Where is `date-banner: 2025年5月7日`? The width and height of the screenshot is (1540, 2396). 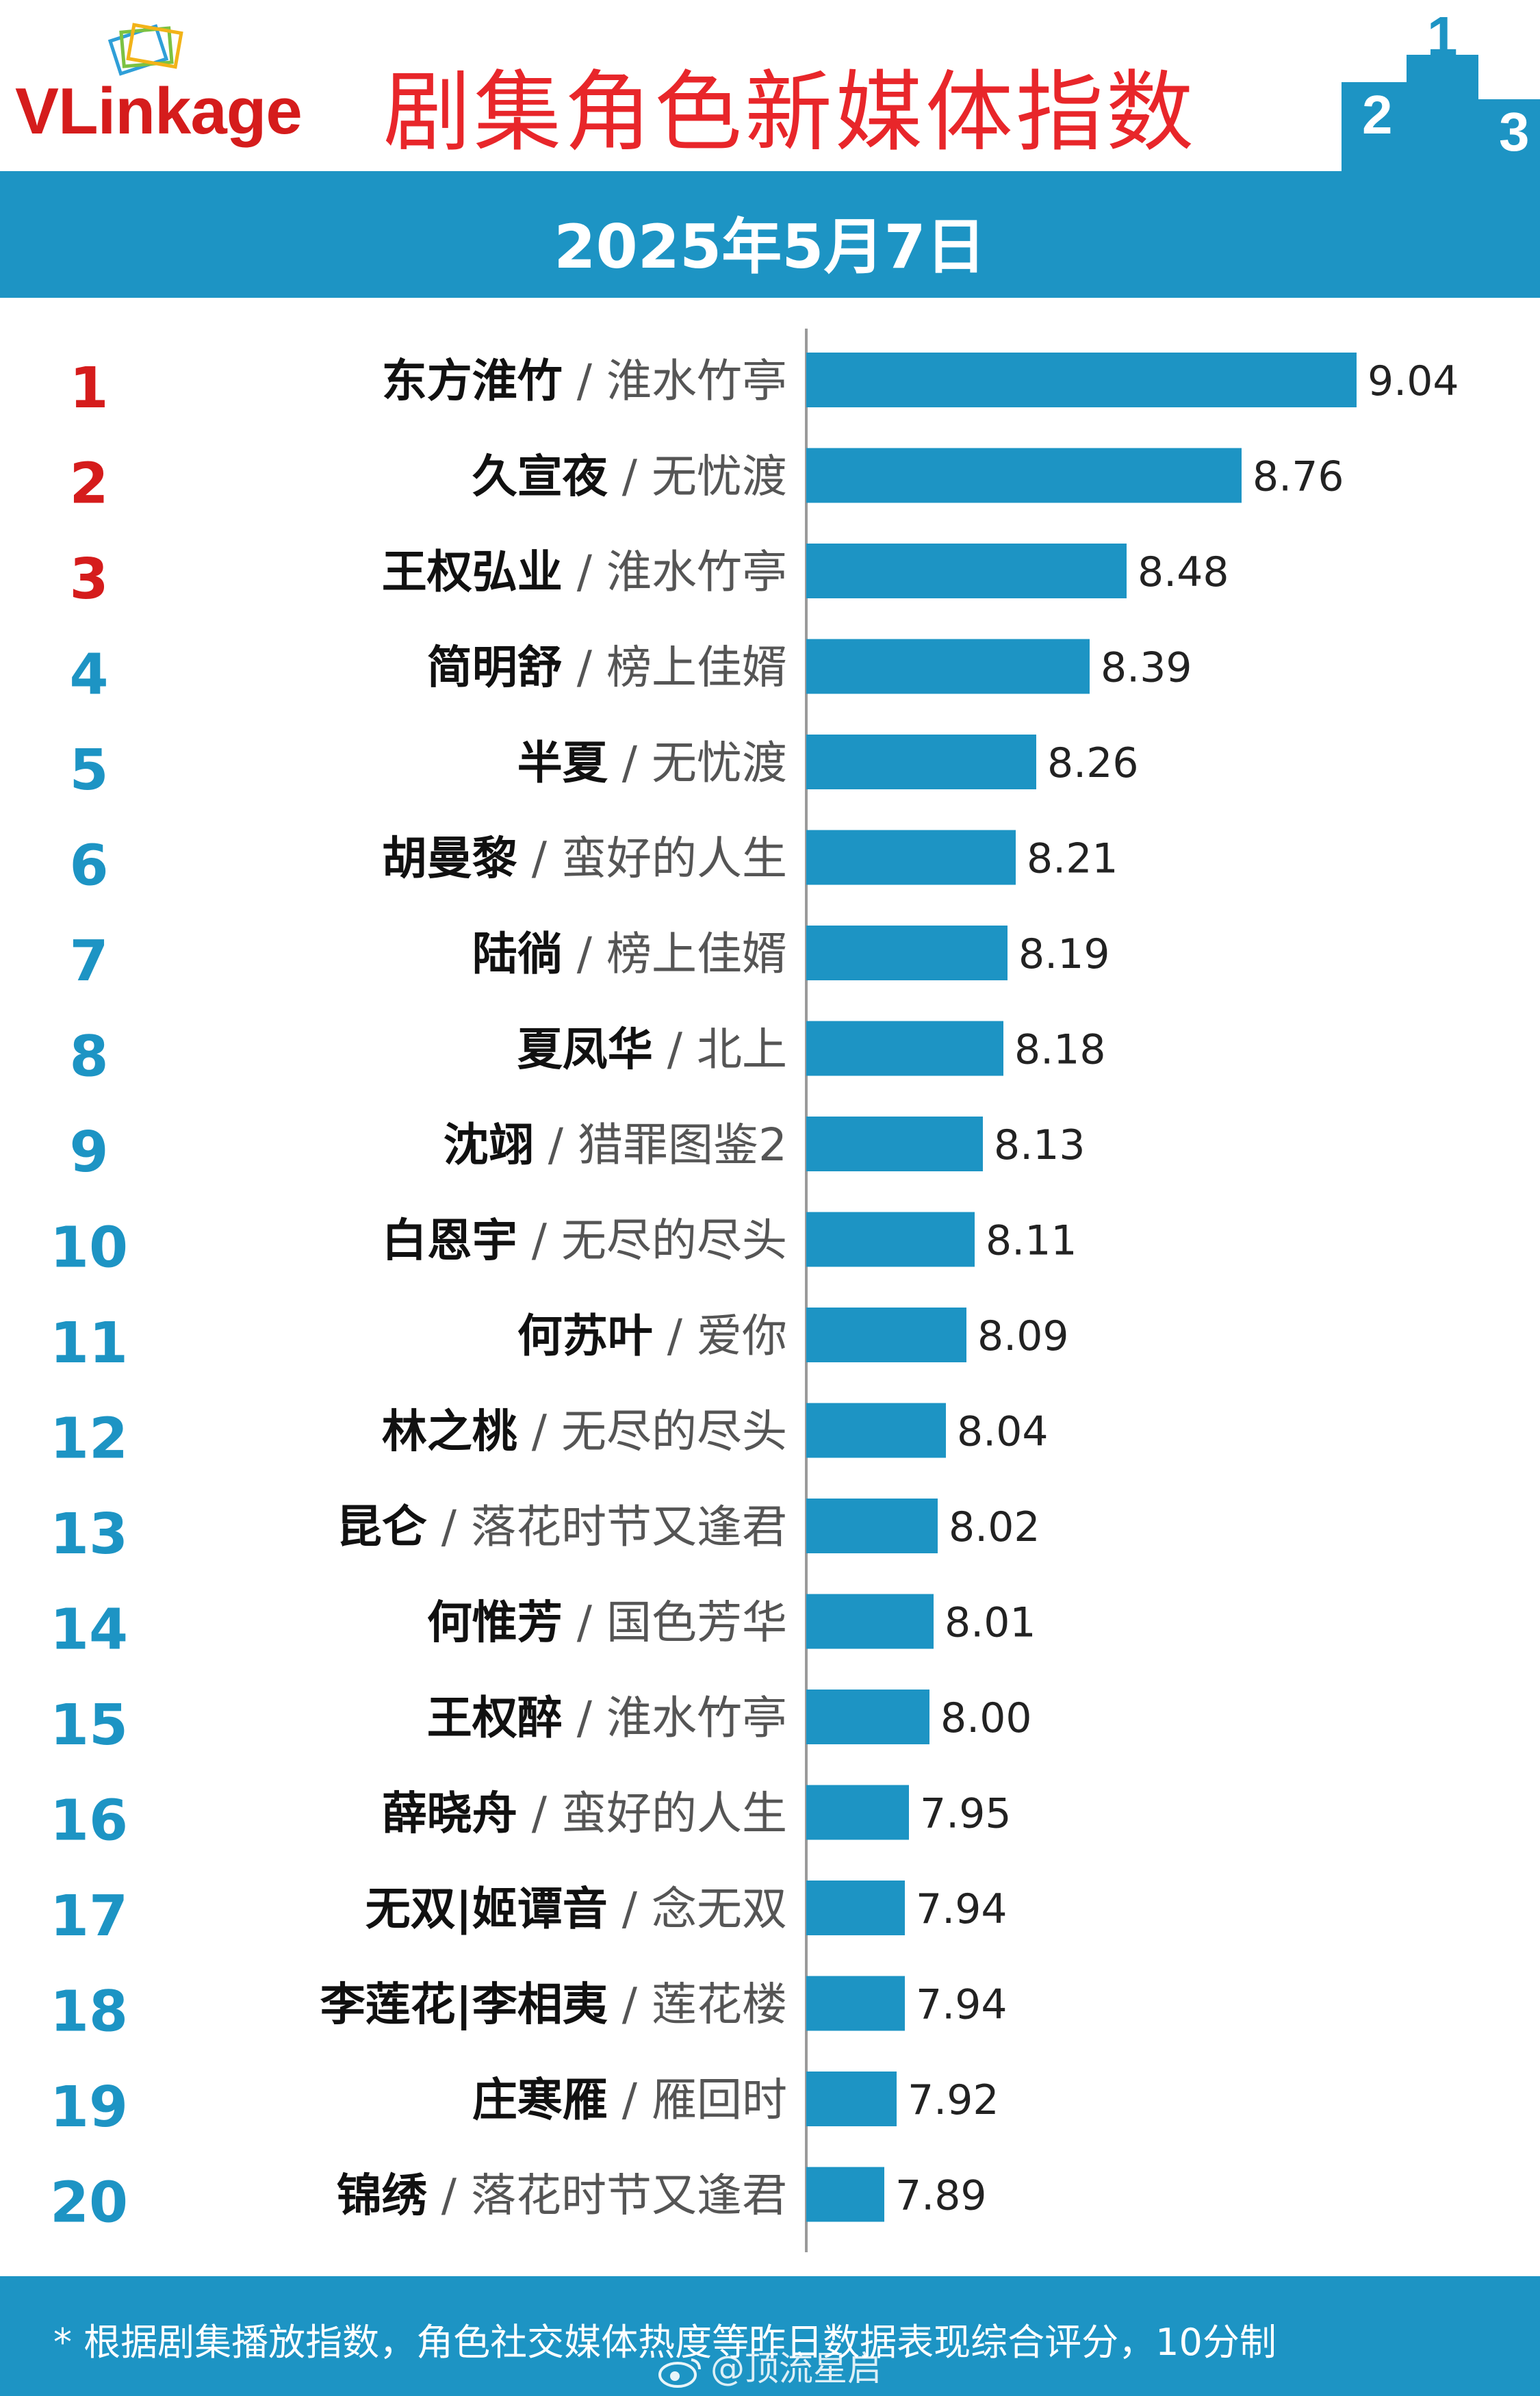 date-banner: 2025年5月7日 is located at coordinates (770, 234).